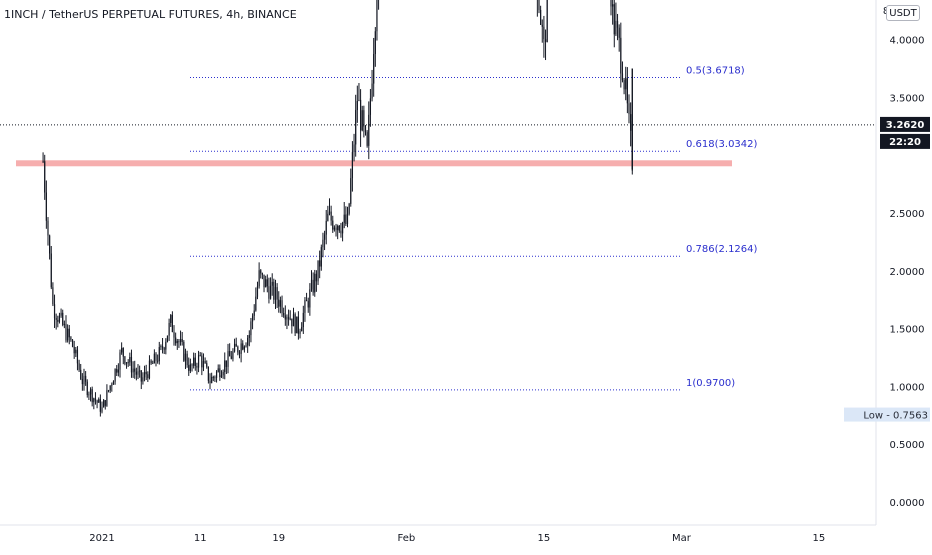 This screenshot has height=555, width=932. I want to click on low-marker-bg, so click(887, 414).